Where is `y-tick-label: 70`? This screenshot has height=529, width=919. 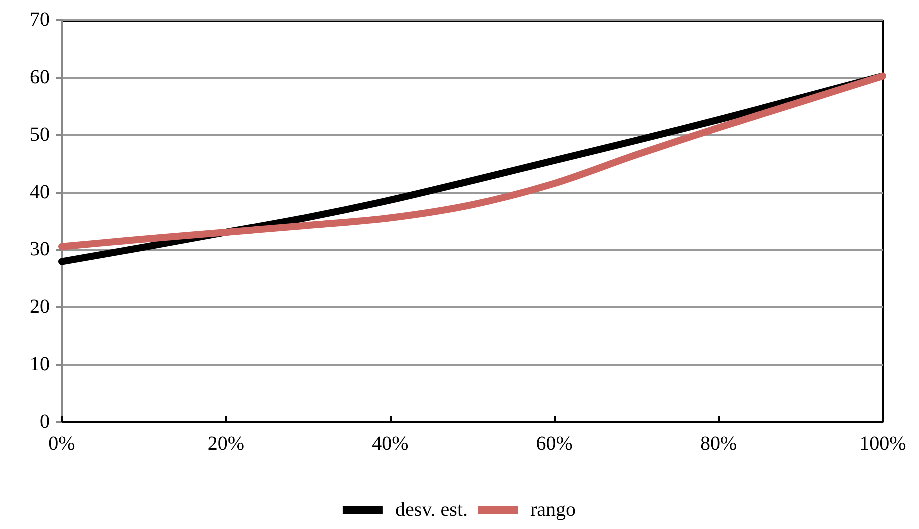
y-tick-label: 70 is located at coordinates (40, 20).